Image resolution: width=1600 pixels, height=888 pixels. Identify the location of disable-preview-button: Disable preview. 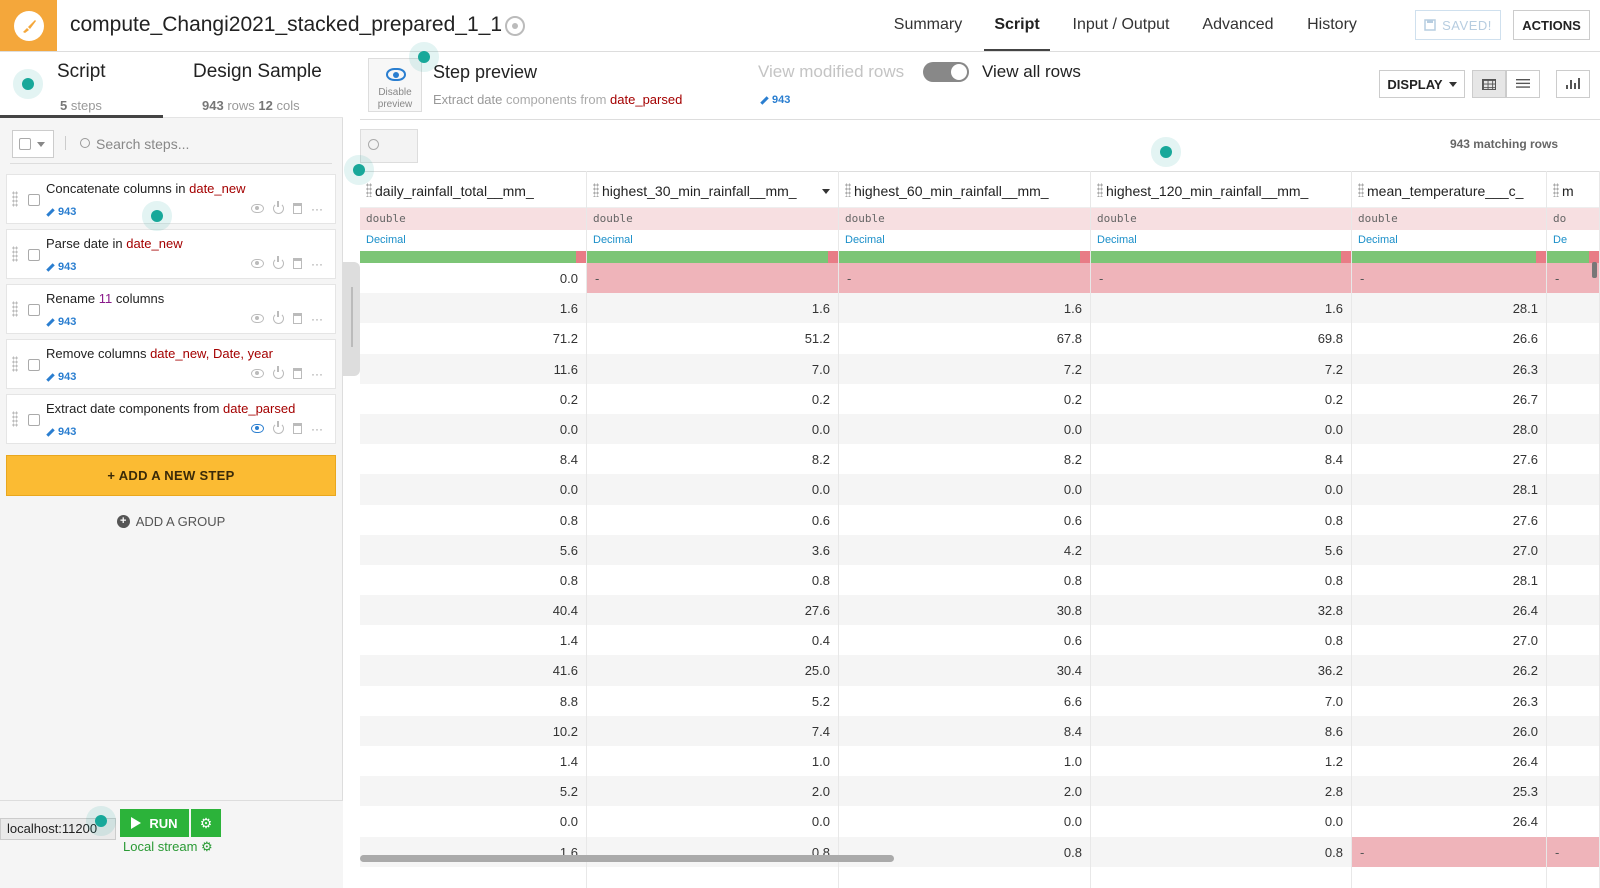
(395, 85).